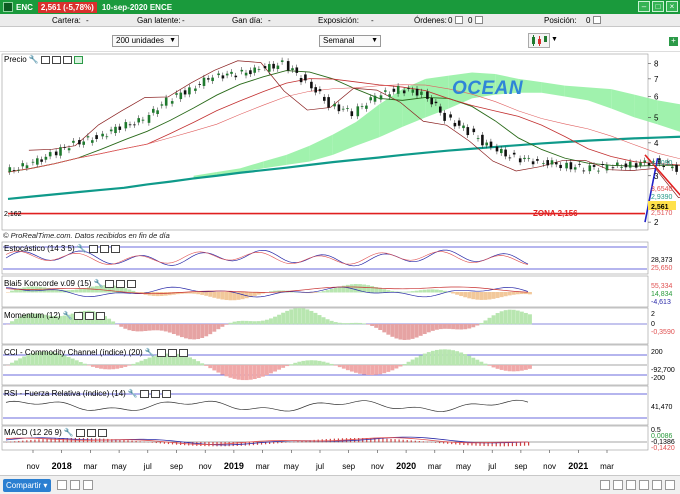 The image size is (680, 494). What do you see at coordinates (75, 485) in the screenshot?
I see `layout-icon` at bounding box center [75, 485].